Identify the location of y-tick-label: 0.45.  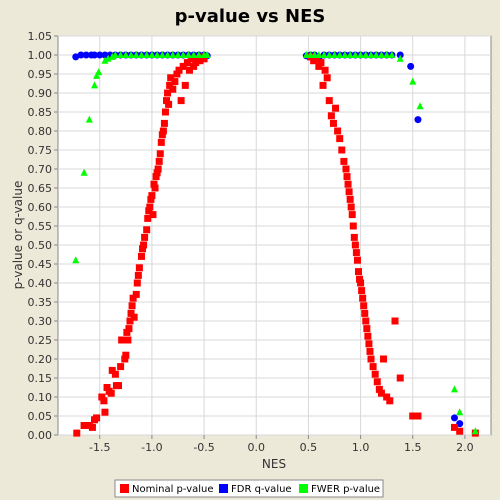
(40, 264).